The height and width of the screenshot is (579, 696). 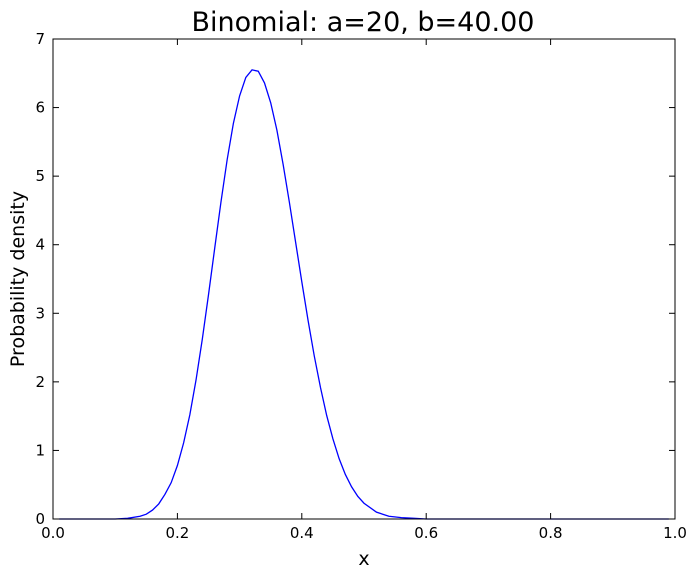 What do you see at coordinates (675, 533) in the screenshot?
I see `x-tick-label: 1.0` at bounding box center [675, 533].